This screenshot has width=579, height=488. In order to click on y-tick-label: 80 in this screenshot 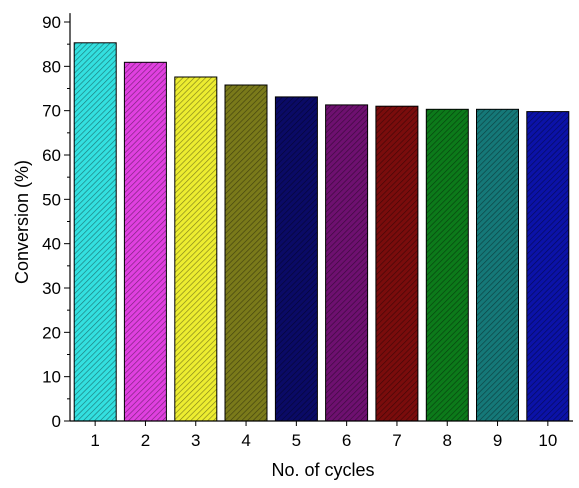, I will do `click(51, 66)`.